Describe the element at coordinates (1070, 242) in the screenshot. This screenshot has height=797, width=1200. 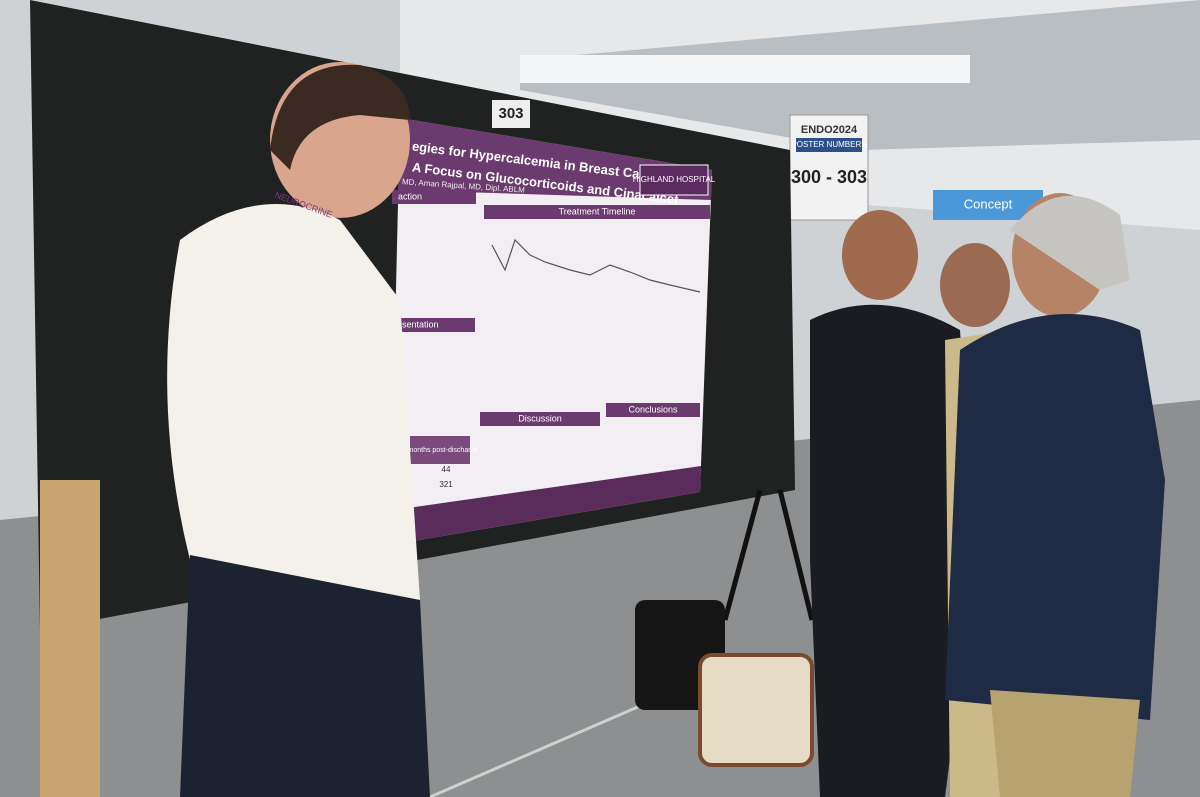
I see `attendee-hair` at that location.